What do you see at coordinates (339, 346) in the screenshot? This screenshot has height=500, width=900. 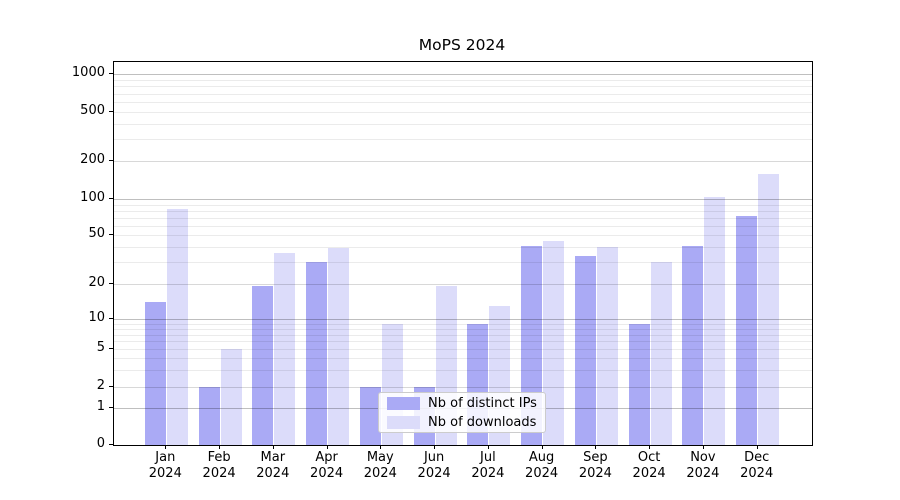 I see `bar-downloads-apr` at bounding box center [339, 346].